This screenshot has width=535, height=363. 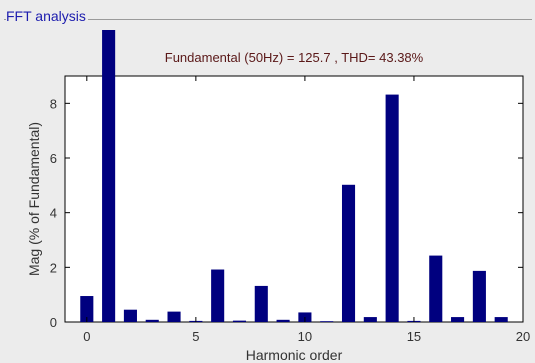 I want to click on y-tick-label-6: 6, so click(x=53, y=158).